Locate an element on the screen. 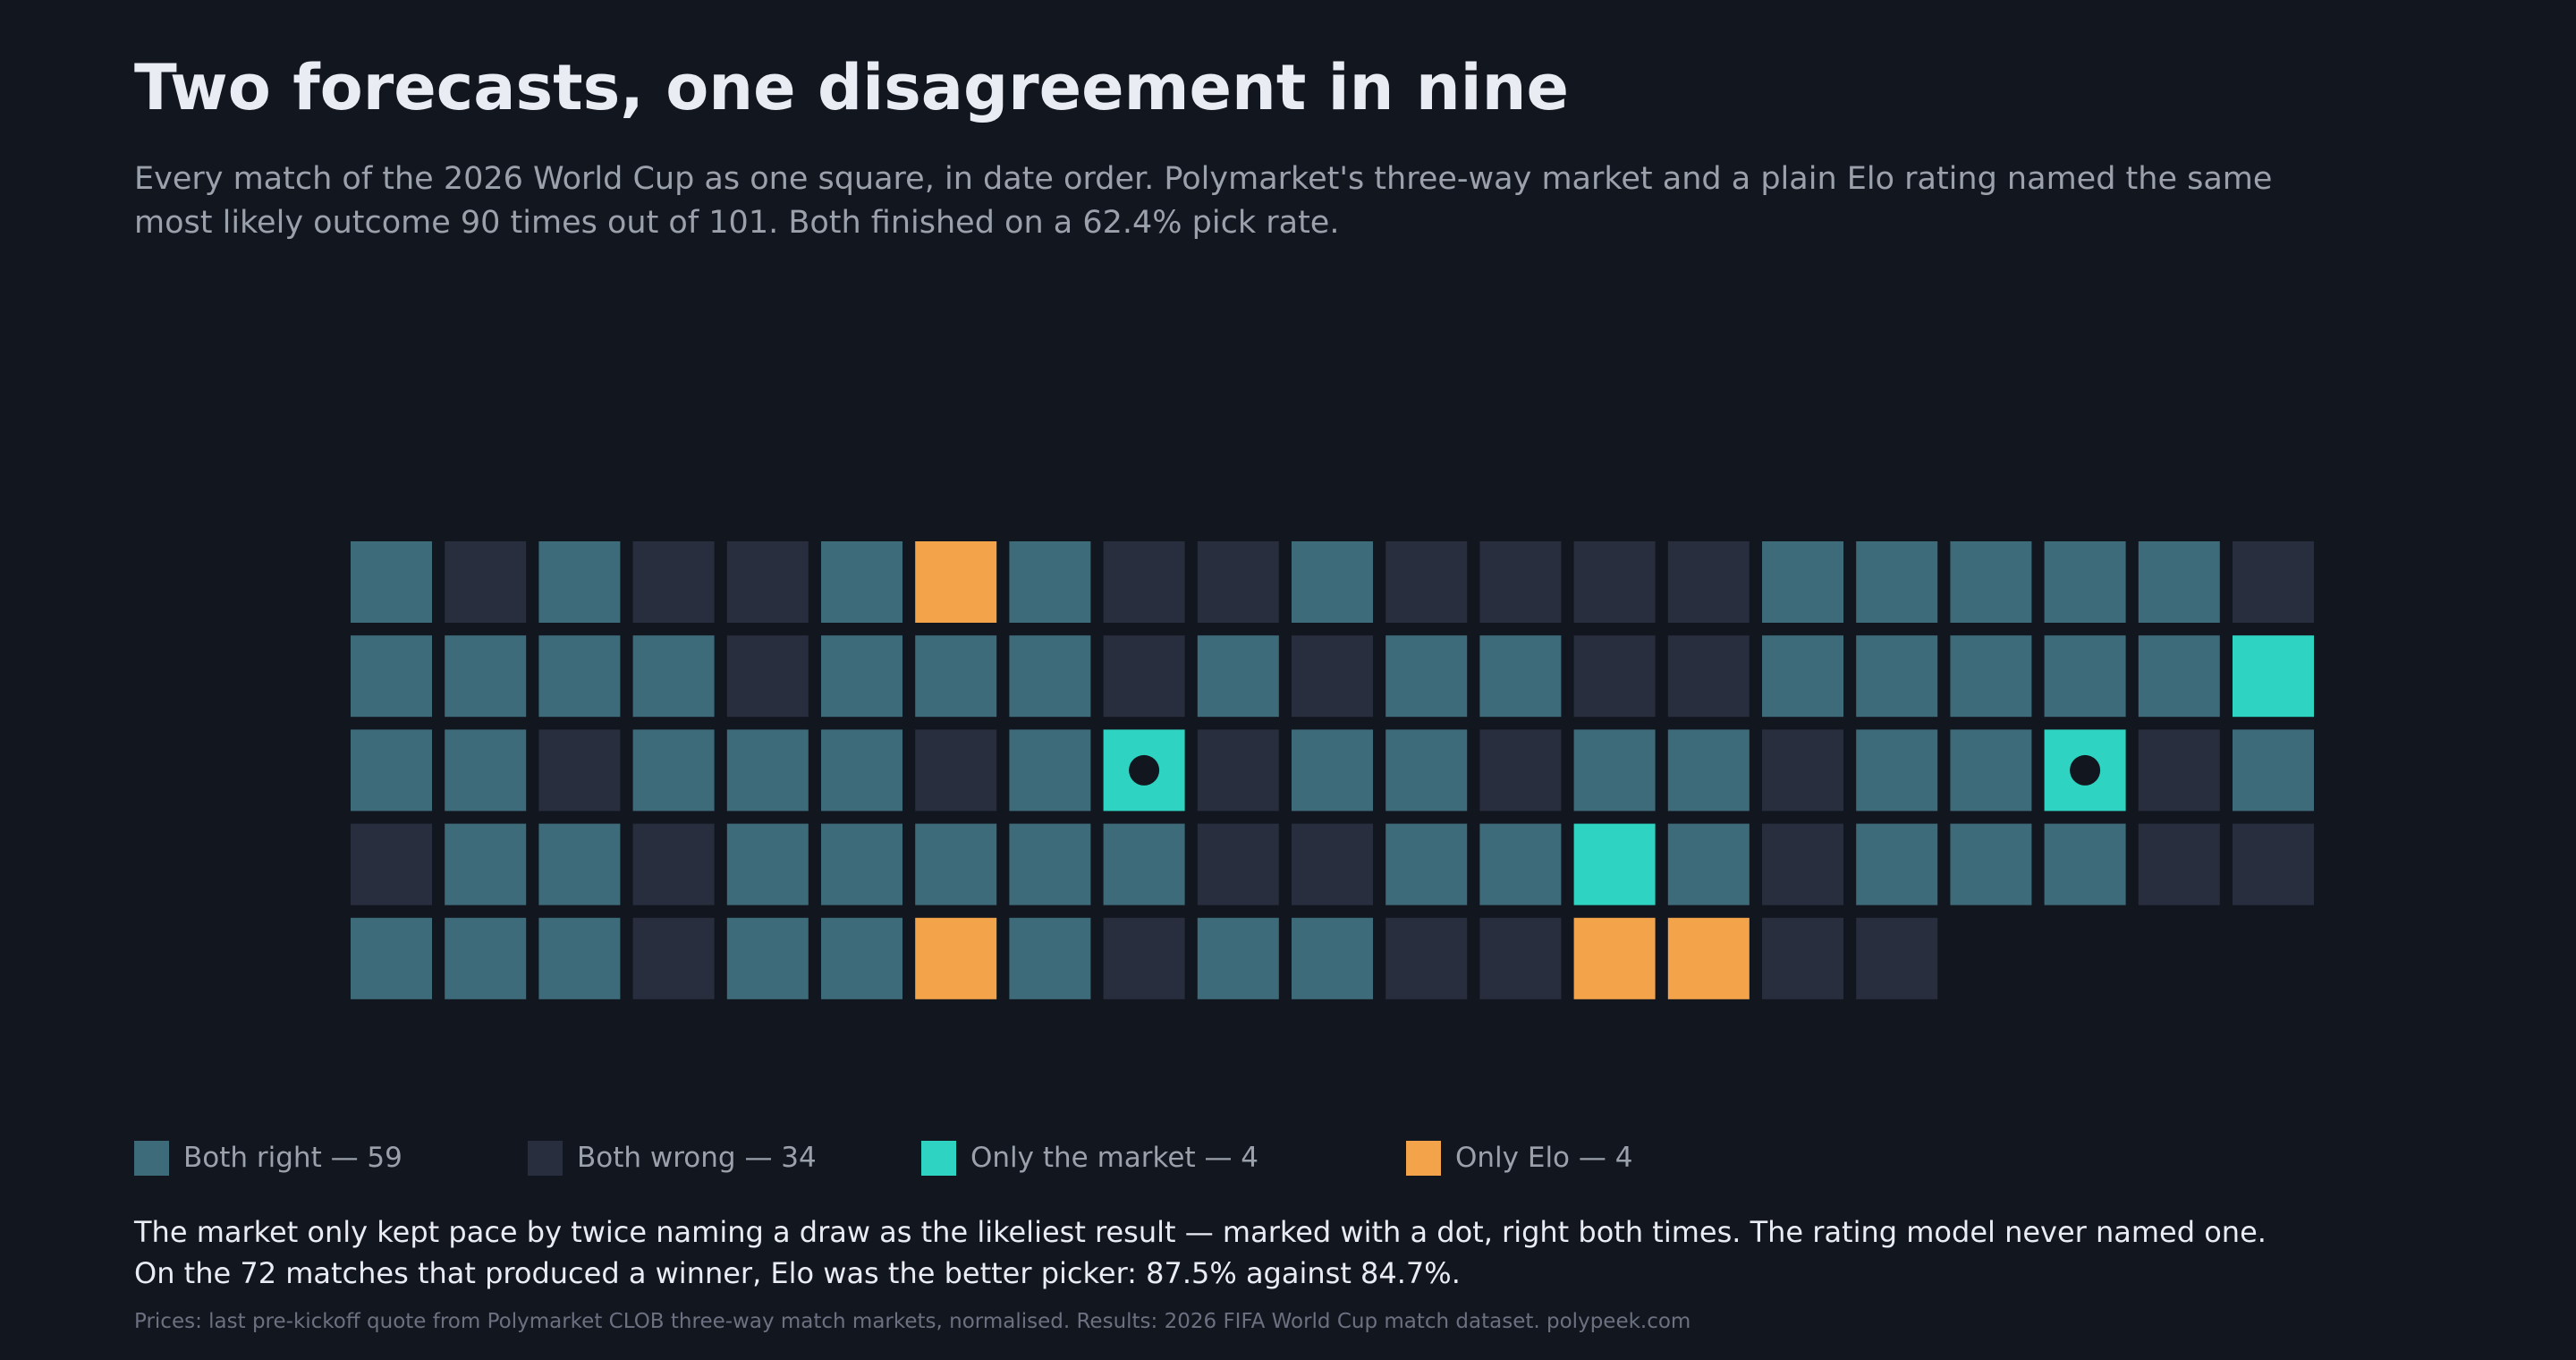 This screenshot has height=1360, width=2576. legend-swatch-both-wrong is located at coordinates (545, 1158).